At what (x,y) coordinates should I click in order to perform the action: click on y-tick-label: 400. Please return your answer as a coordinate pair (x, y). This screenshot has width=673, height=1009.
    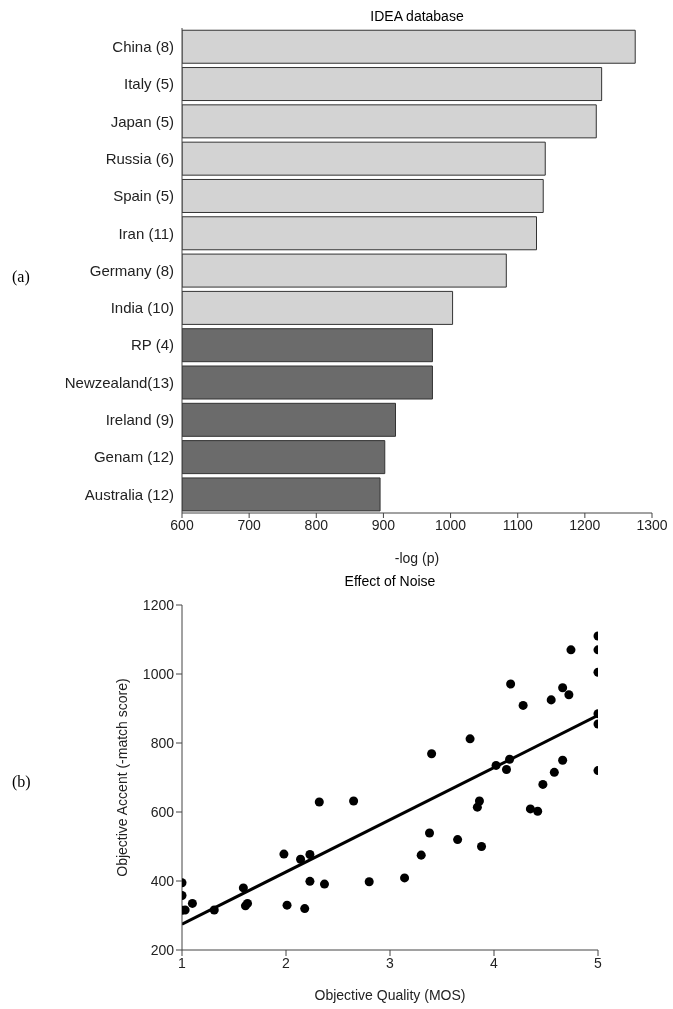
    Looking at the image, I should click on (162, 880).